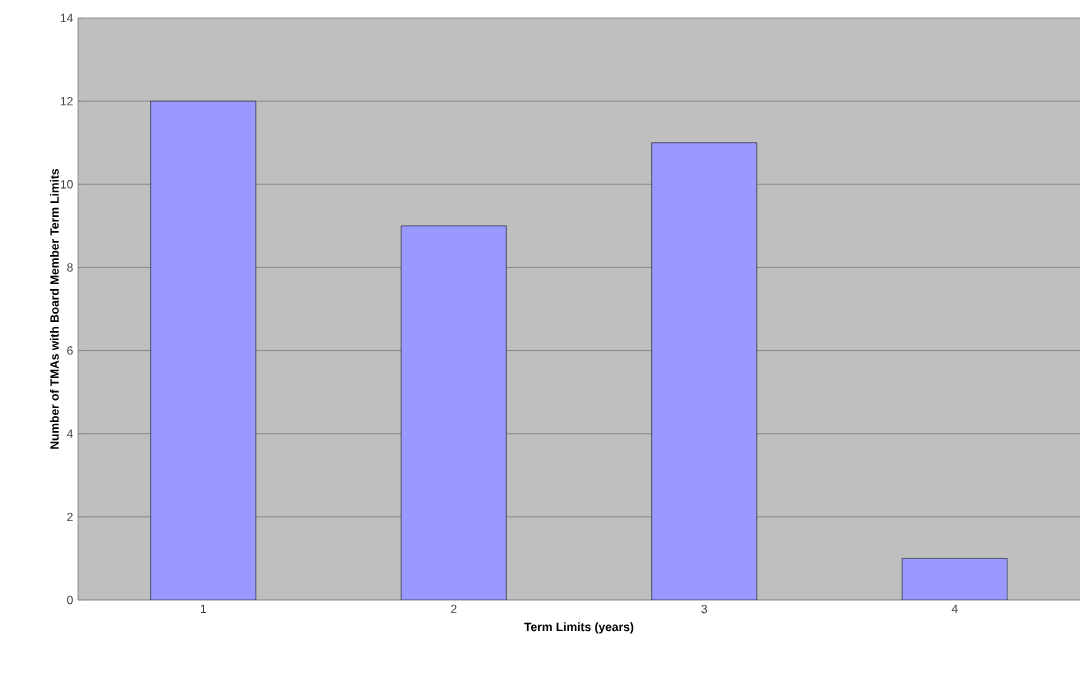  I want to click on y-tick-label: 0, so click(70, 600).